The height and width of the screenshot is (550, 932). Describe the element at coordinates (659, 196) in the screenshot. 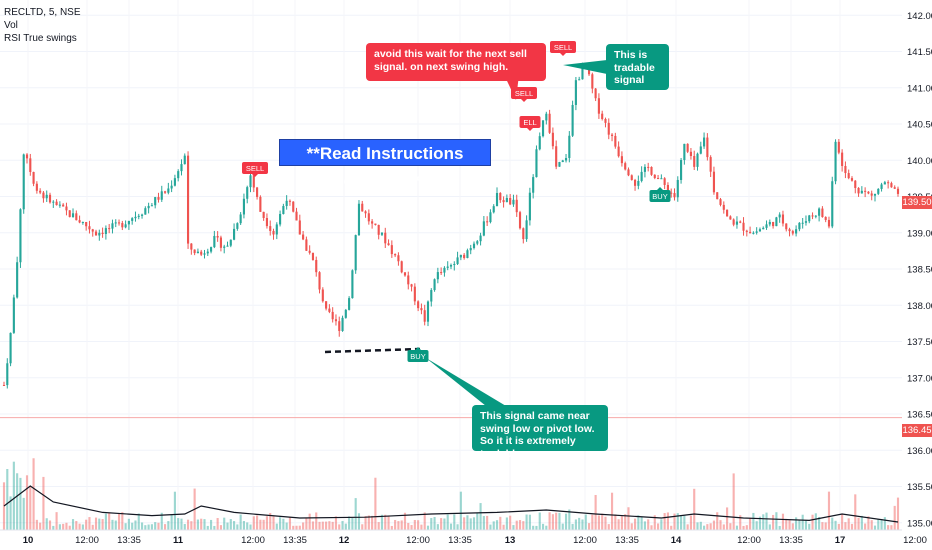

I see `signal-label: BUY` at that location.